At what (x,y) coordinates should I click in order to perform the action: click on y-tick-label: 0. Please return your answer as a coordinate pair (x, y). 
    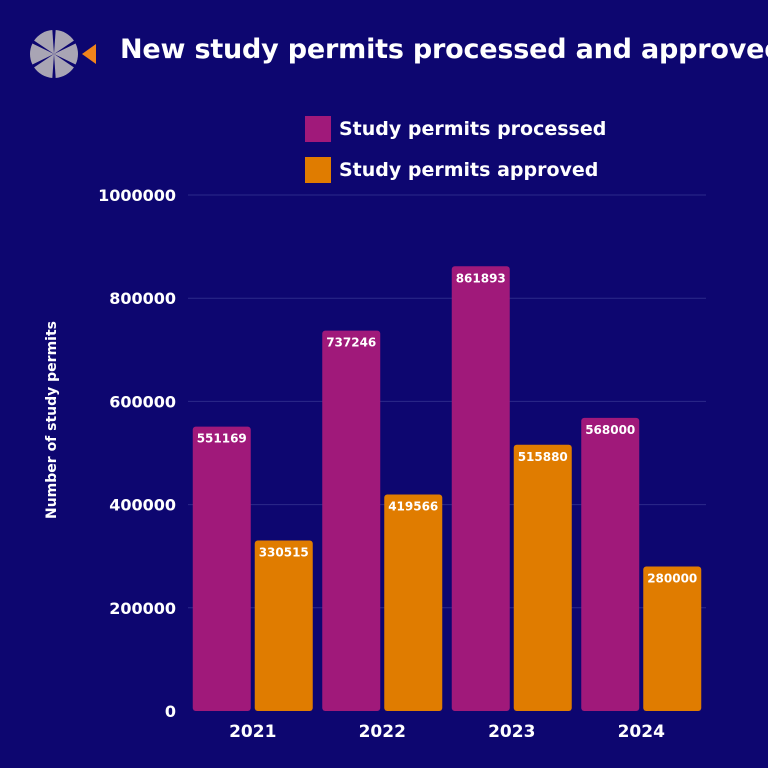
    Looking at the image, I should click on (170, 711).